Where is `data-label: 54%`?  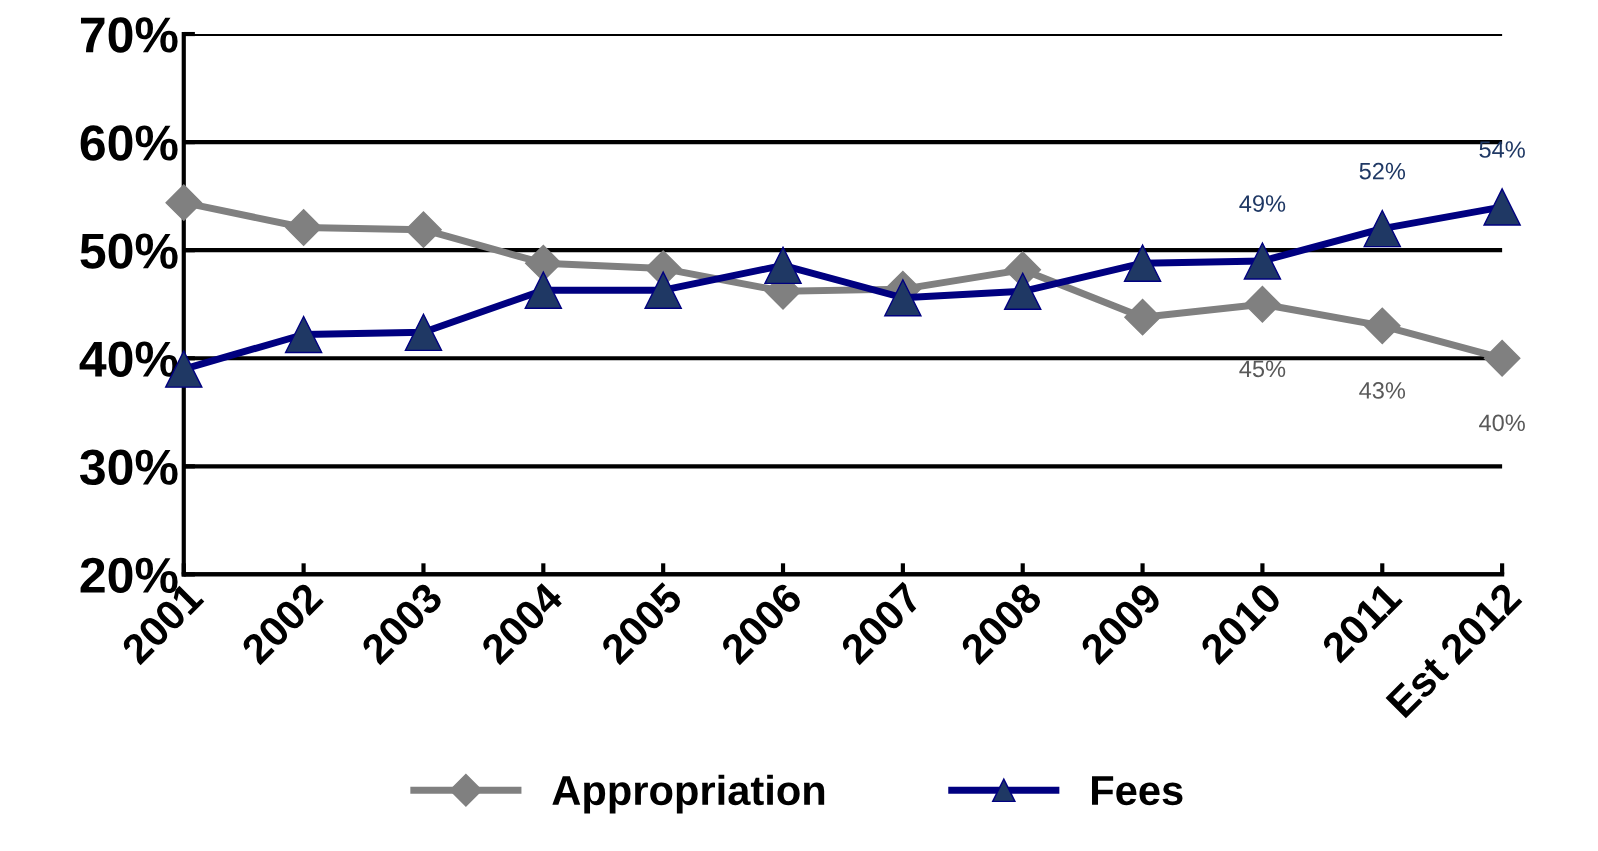
data-label: 54% is located at coordinates (1502, 149).